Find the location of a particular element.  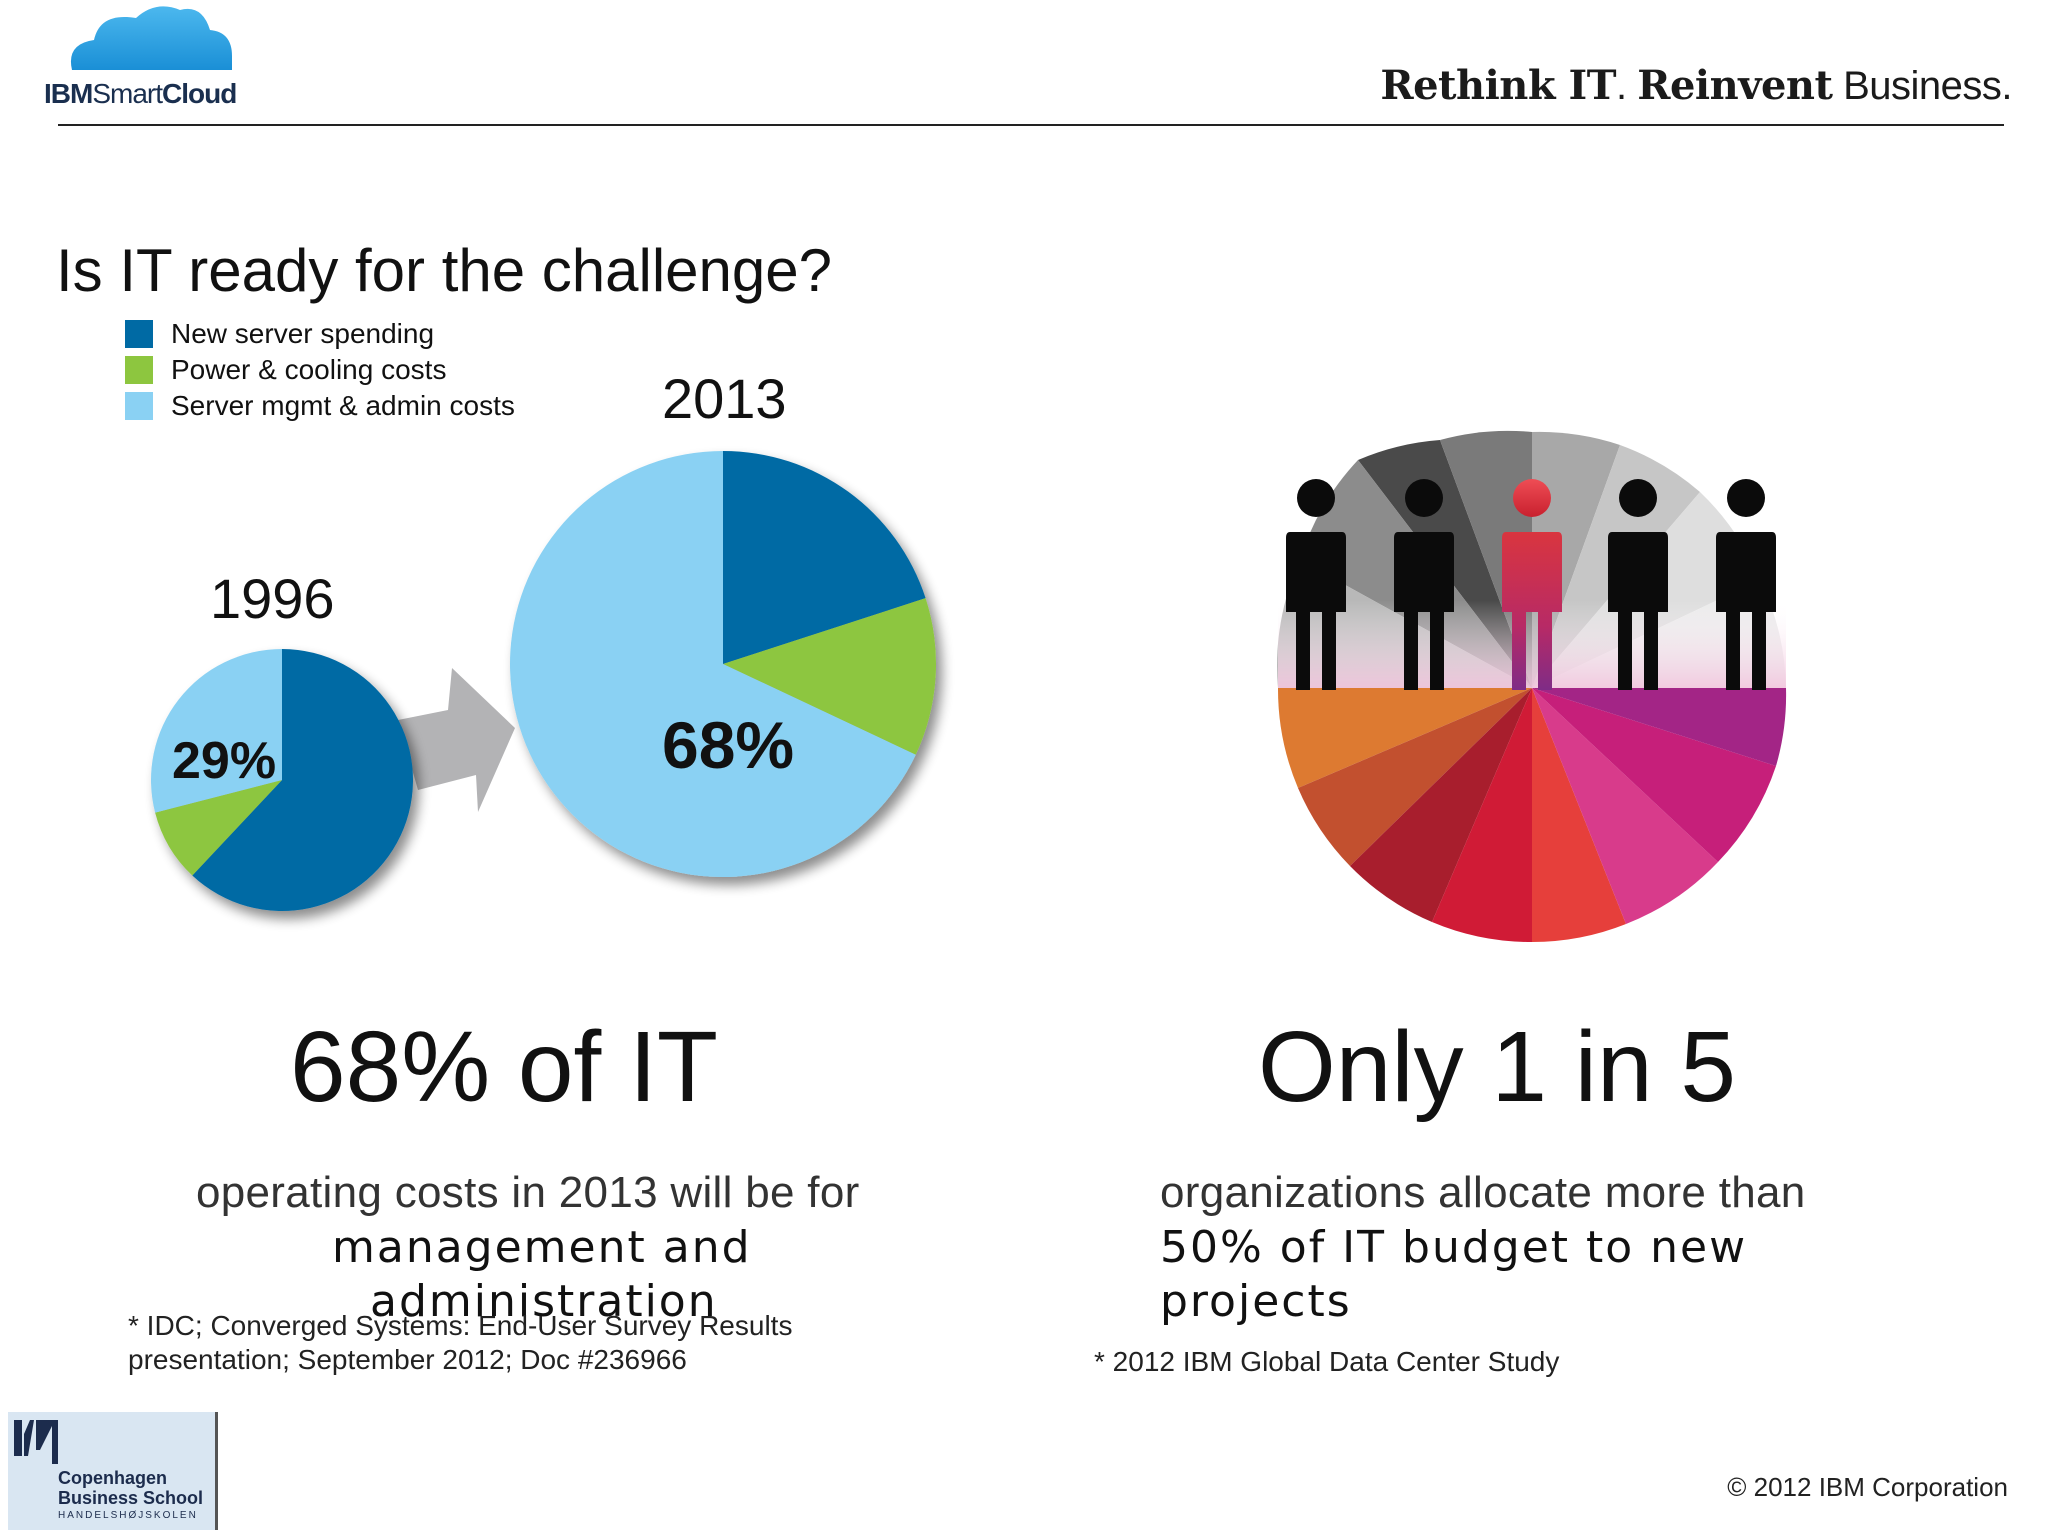

cbs-name-line1: Copenhagen is located at coordinates (113, 1478).